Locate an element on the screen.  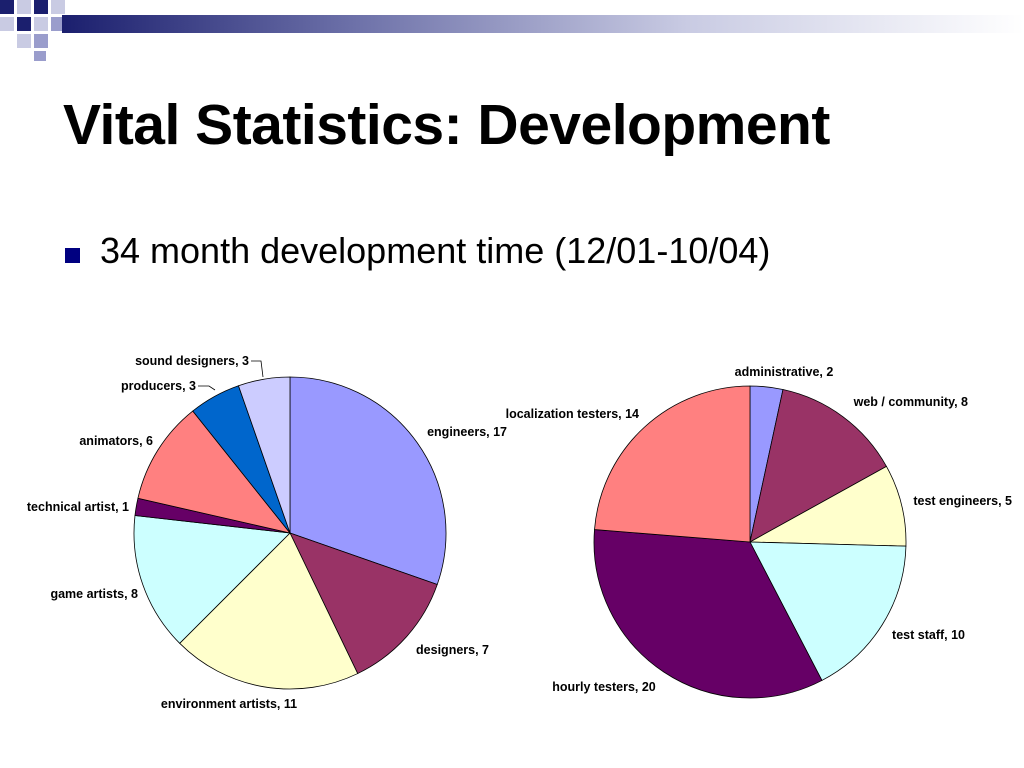
pie-slice-web-community is located at coordinates (818, 466).